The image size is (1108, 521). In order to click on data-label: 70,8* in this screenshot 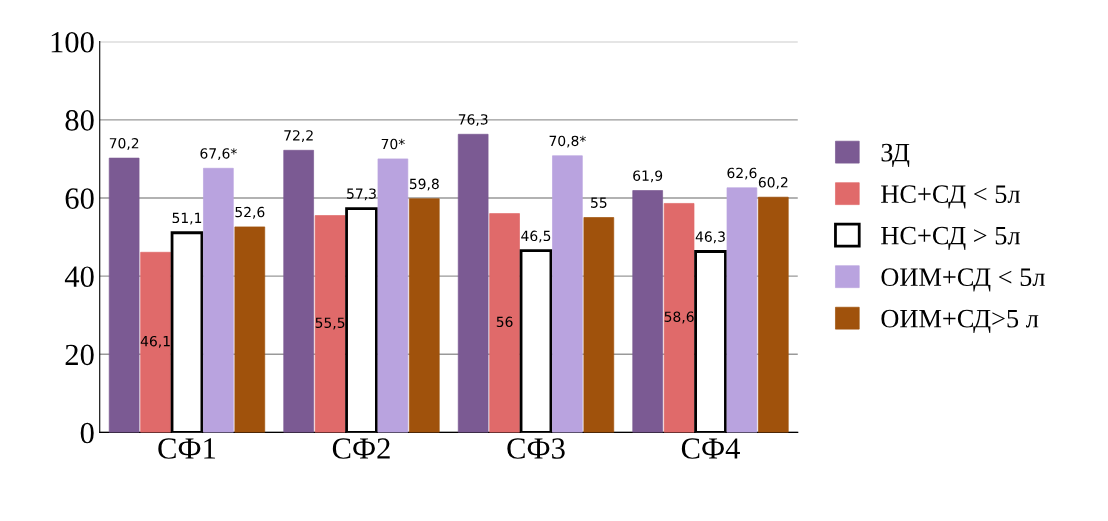, I will do `click(567, 141)`.